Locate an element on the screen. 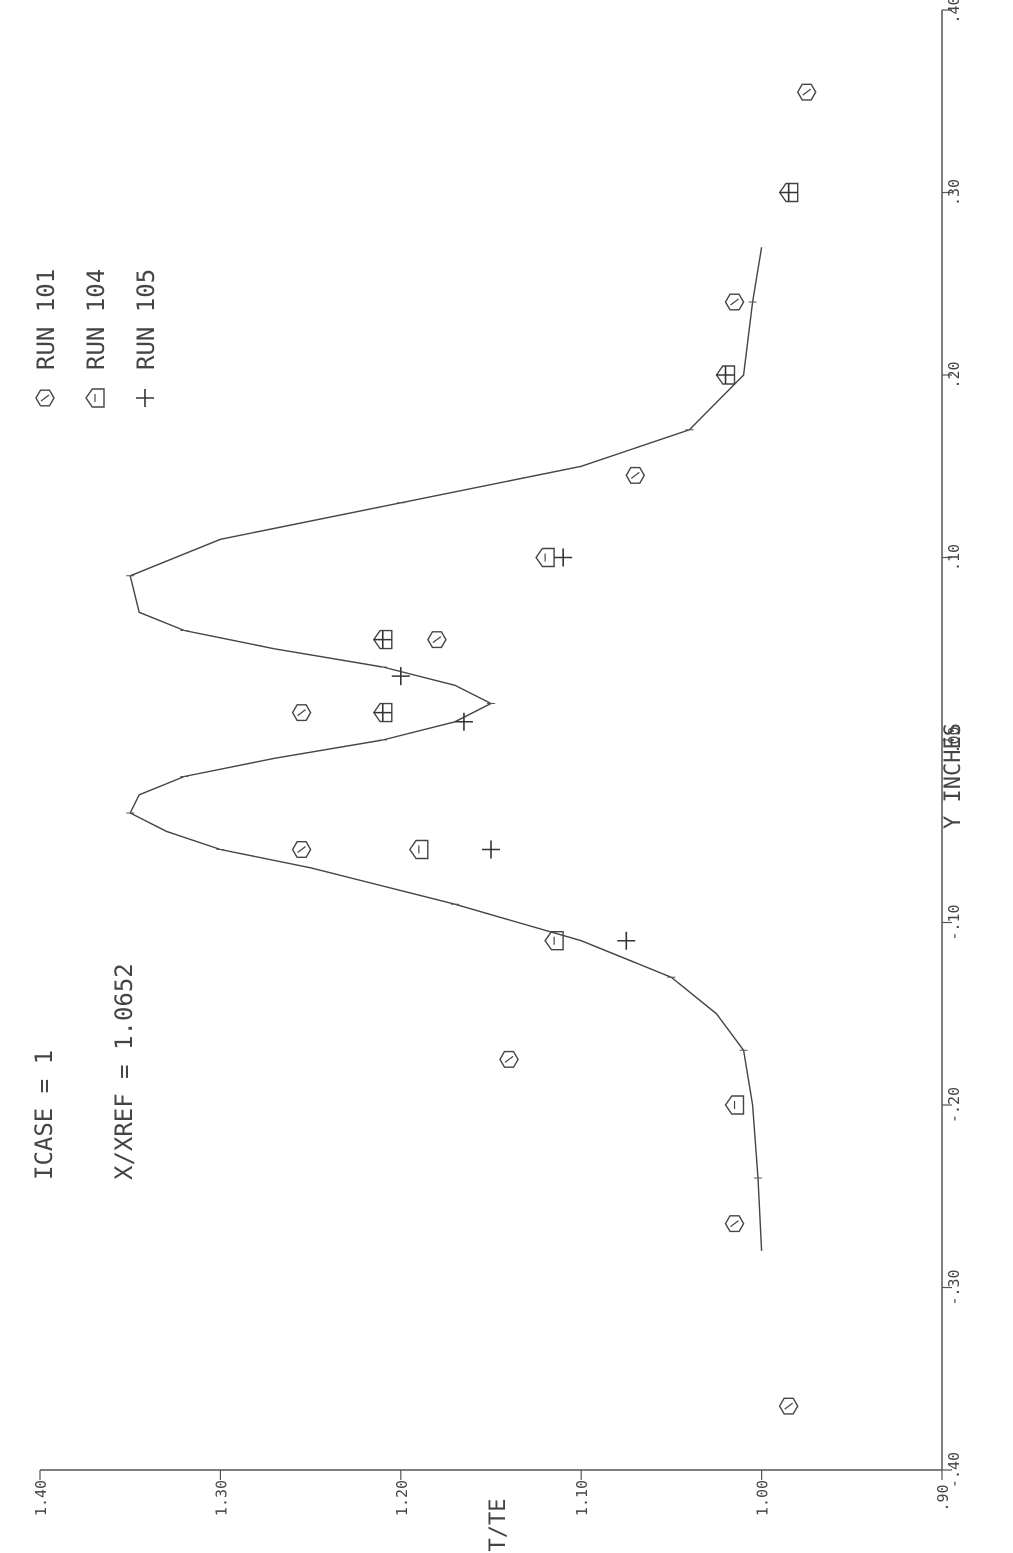  y-tick-label: 1.10 is located at coordinates (582, 1498).